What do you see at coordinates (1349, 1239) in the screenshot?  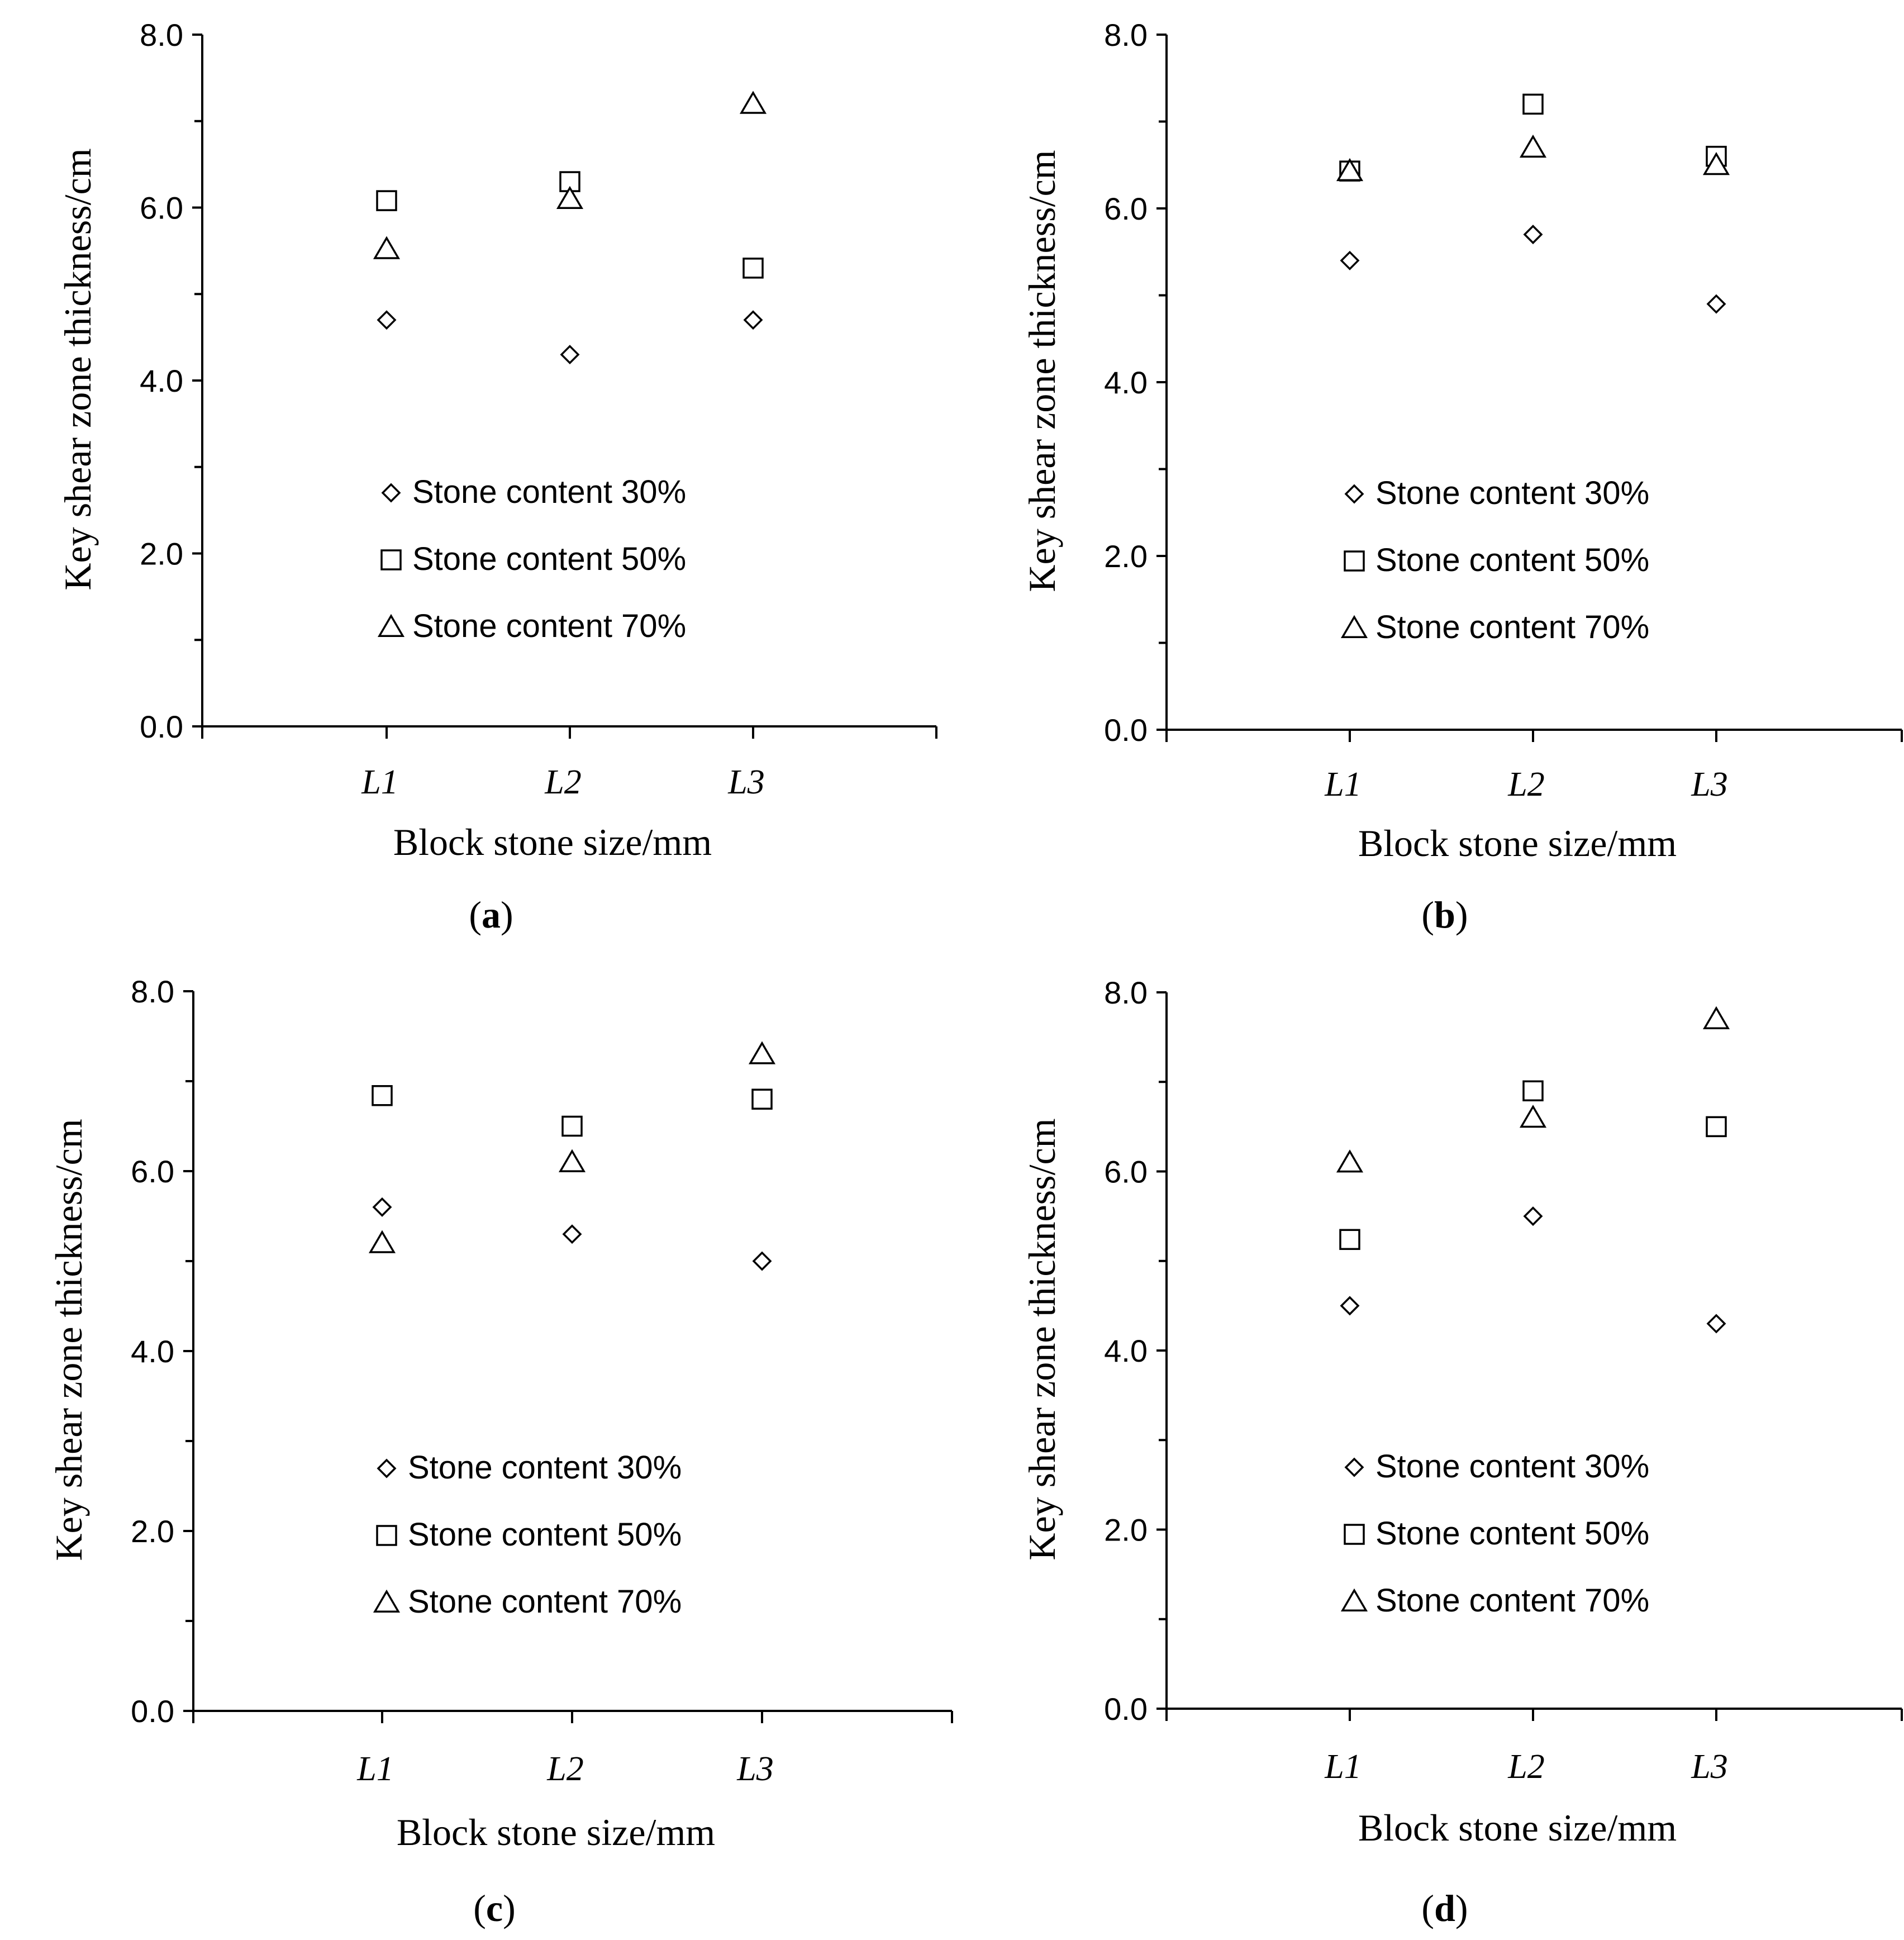 I see `point-square-l1` at bounding box center [1349, 1239].